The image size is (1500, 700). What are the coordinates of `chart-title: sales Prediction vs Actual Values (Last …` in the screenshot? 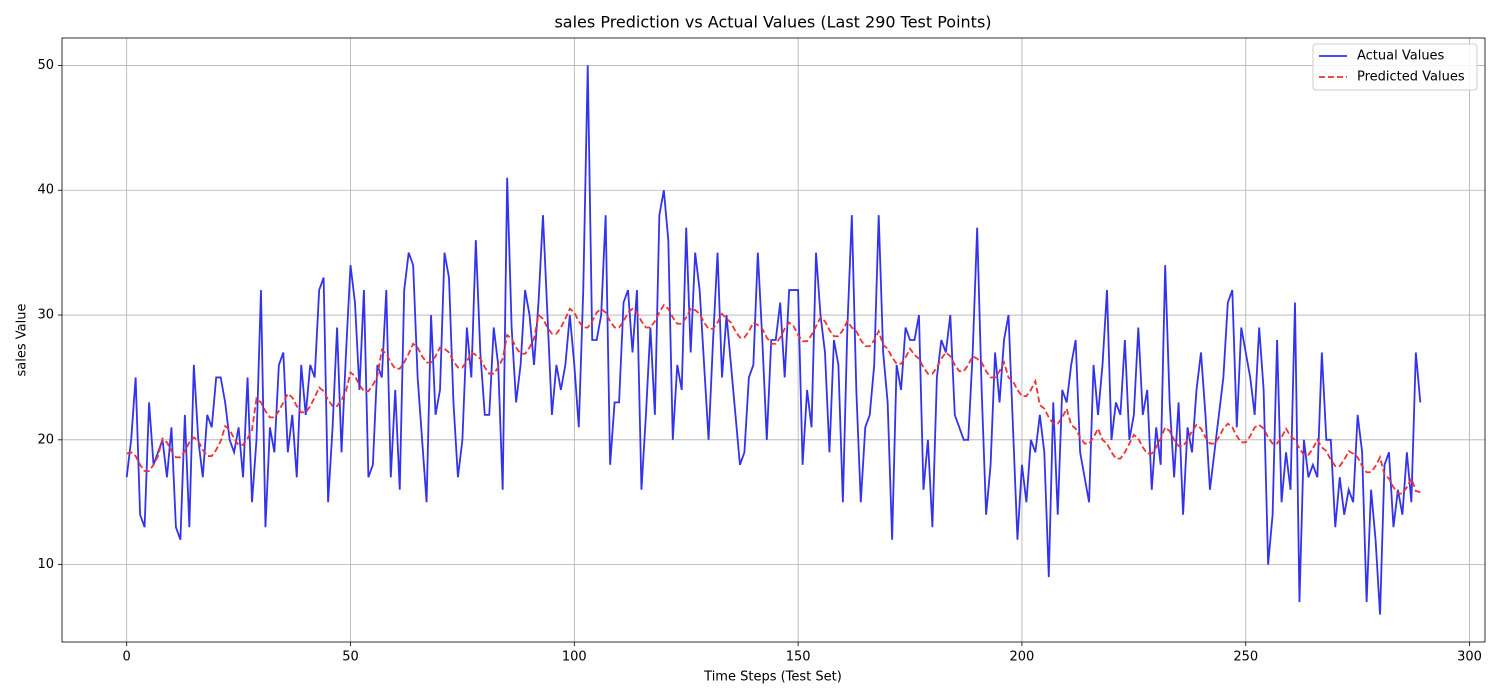 It's located at (772, 22).